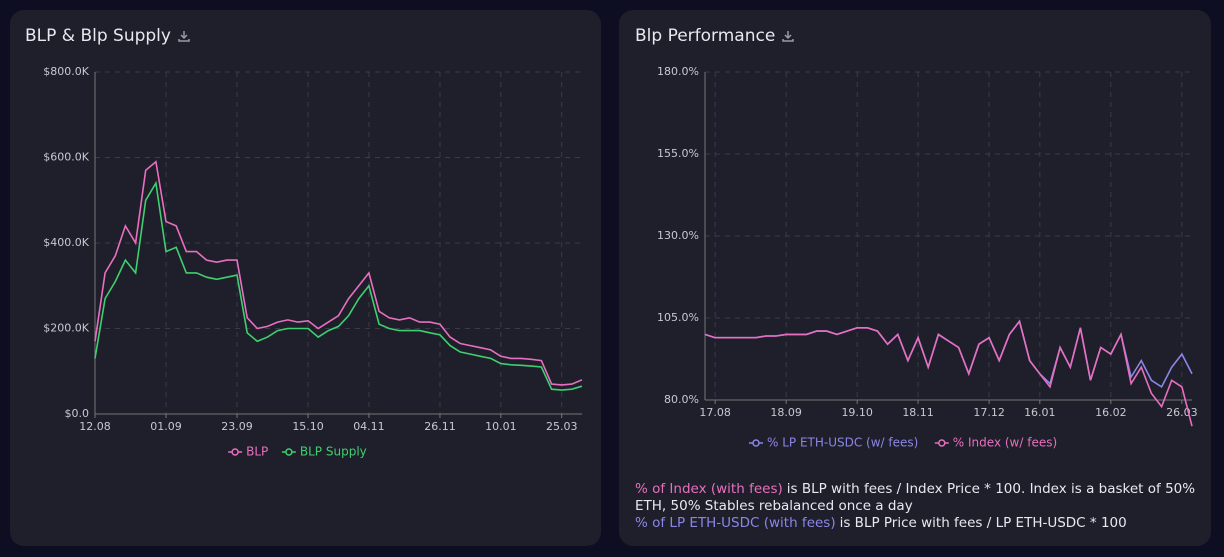  I want to click on x-tick-label: 12.08, so click(95, 426).